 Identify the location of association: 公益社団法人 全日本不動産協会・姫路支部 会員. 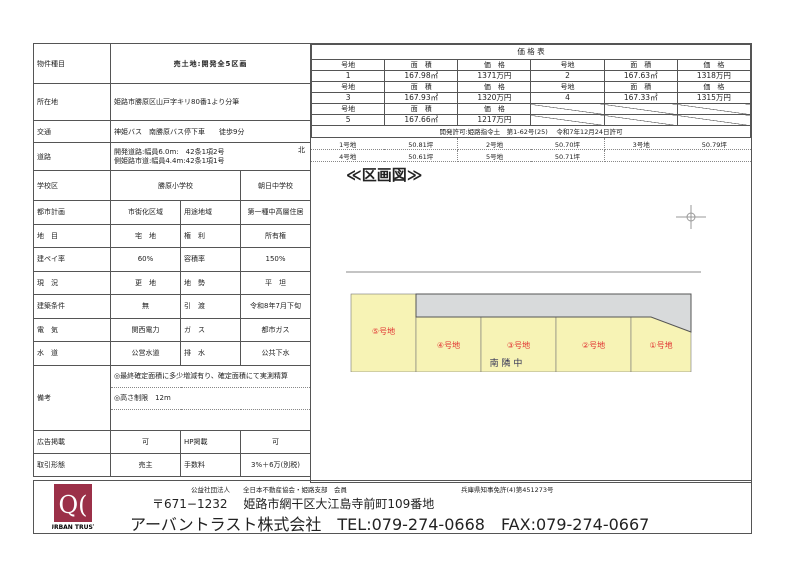
(269, 490).